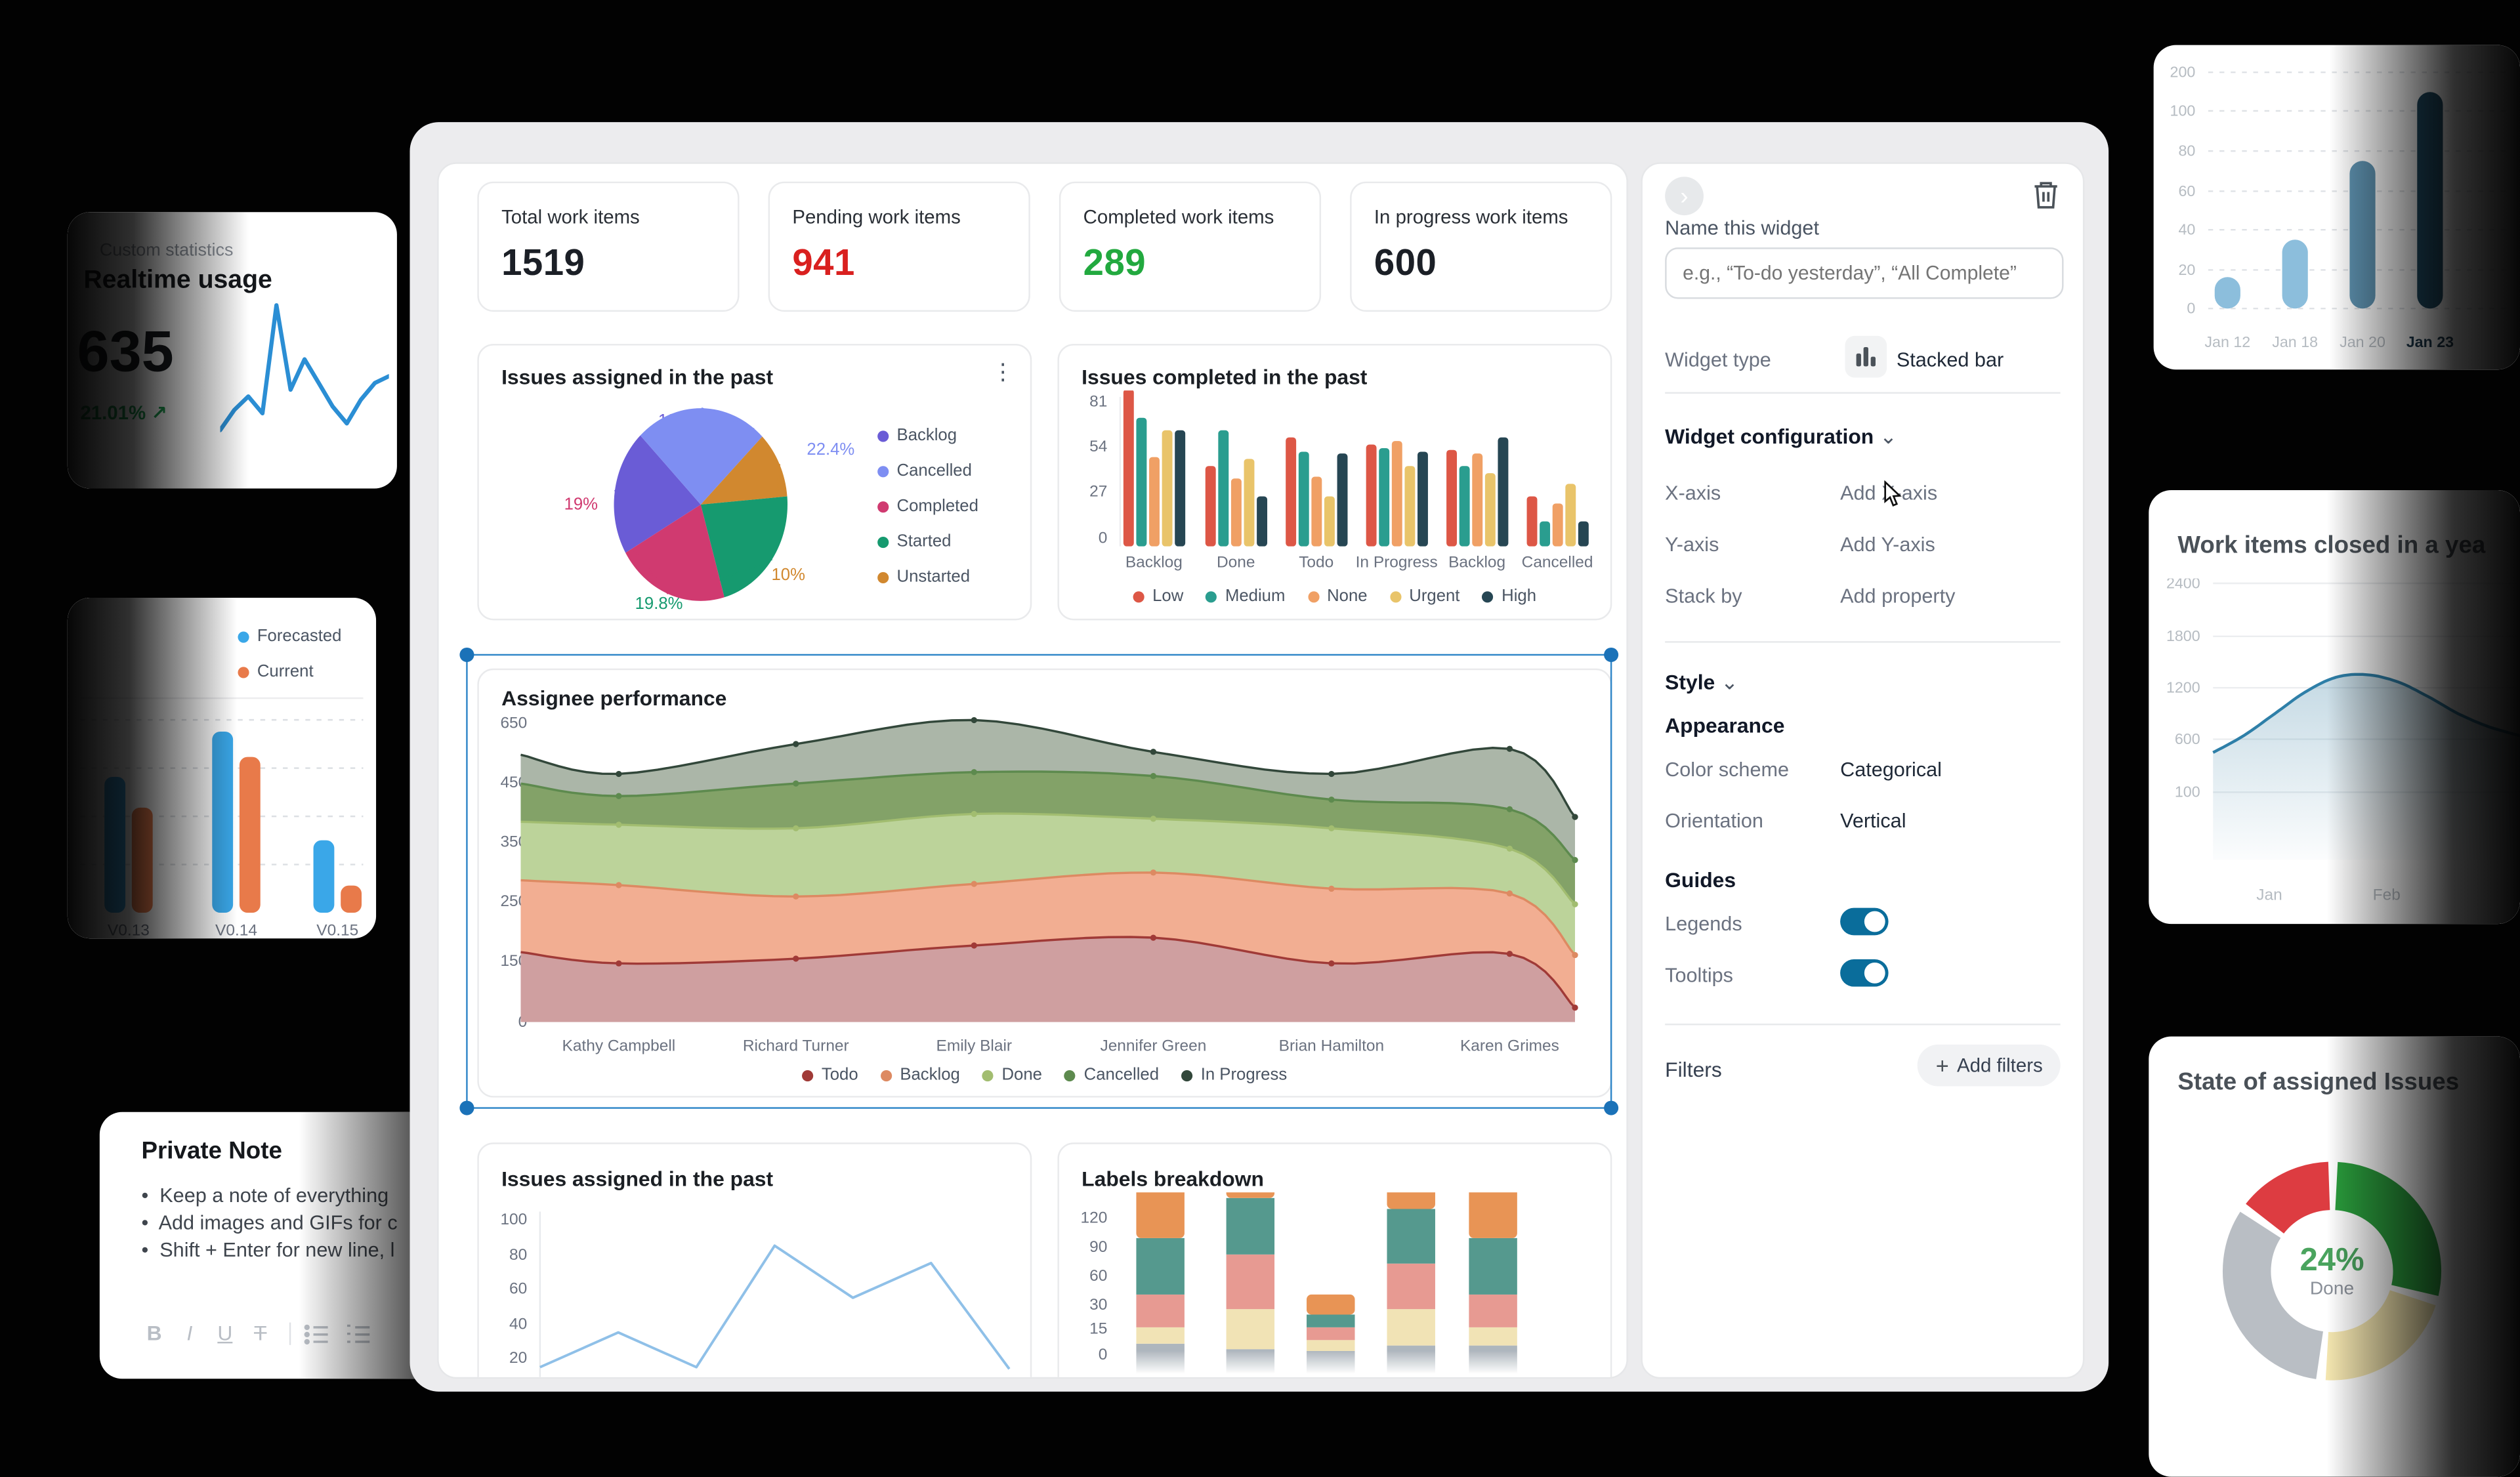 This screenshot has width=2520, height=1477. Describe the element at coordinates (358, 1332) in the screenshot. I see `numbered-list-icon` at that location.